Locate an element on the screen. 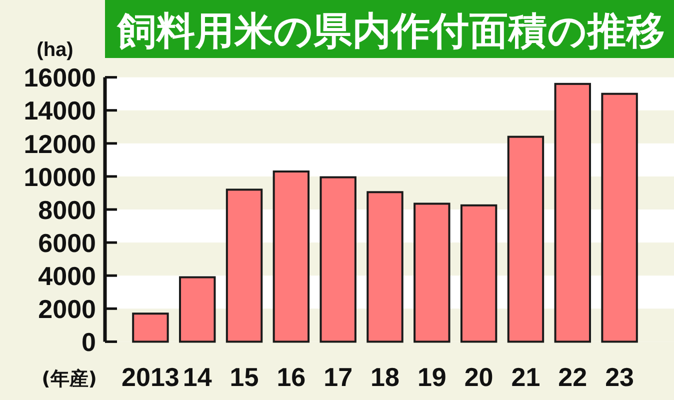 This screenshot has width=674, height=400. y-tick-label: 4000 is located at coordinates (67, 275).